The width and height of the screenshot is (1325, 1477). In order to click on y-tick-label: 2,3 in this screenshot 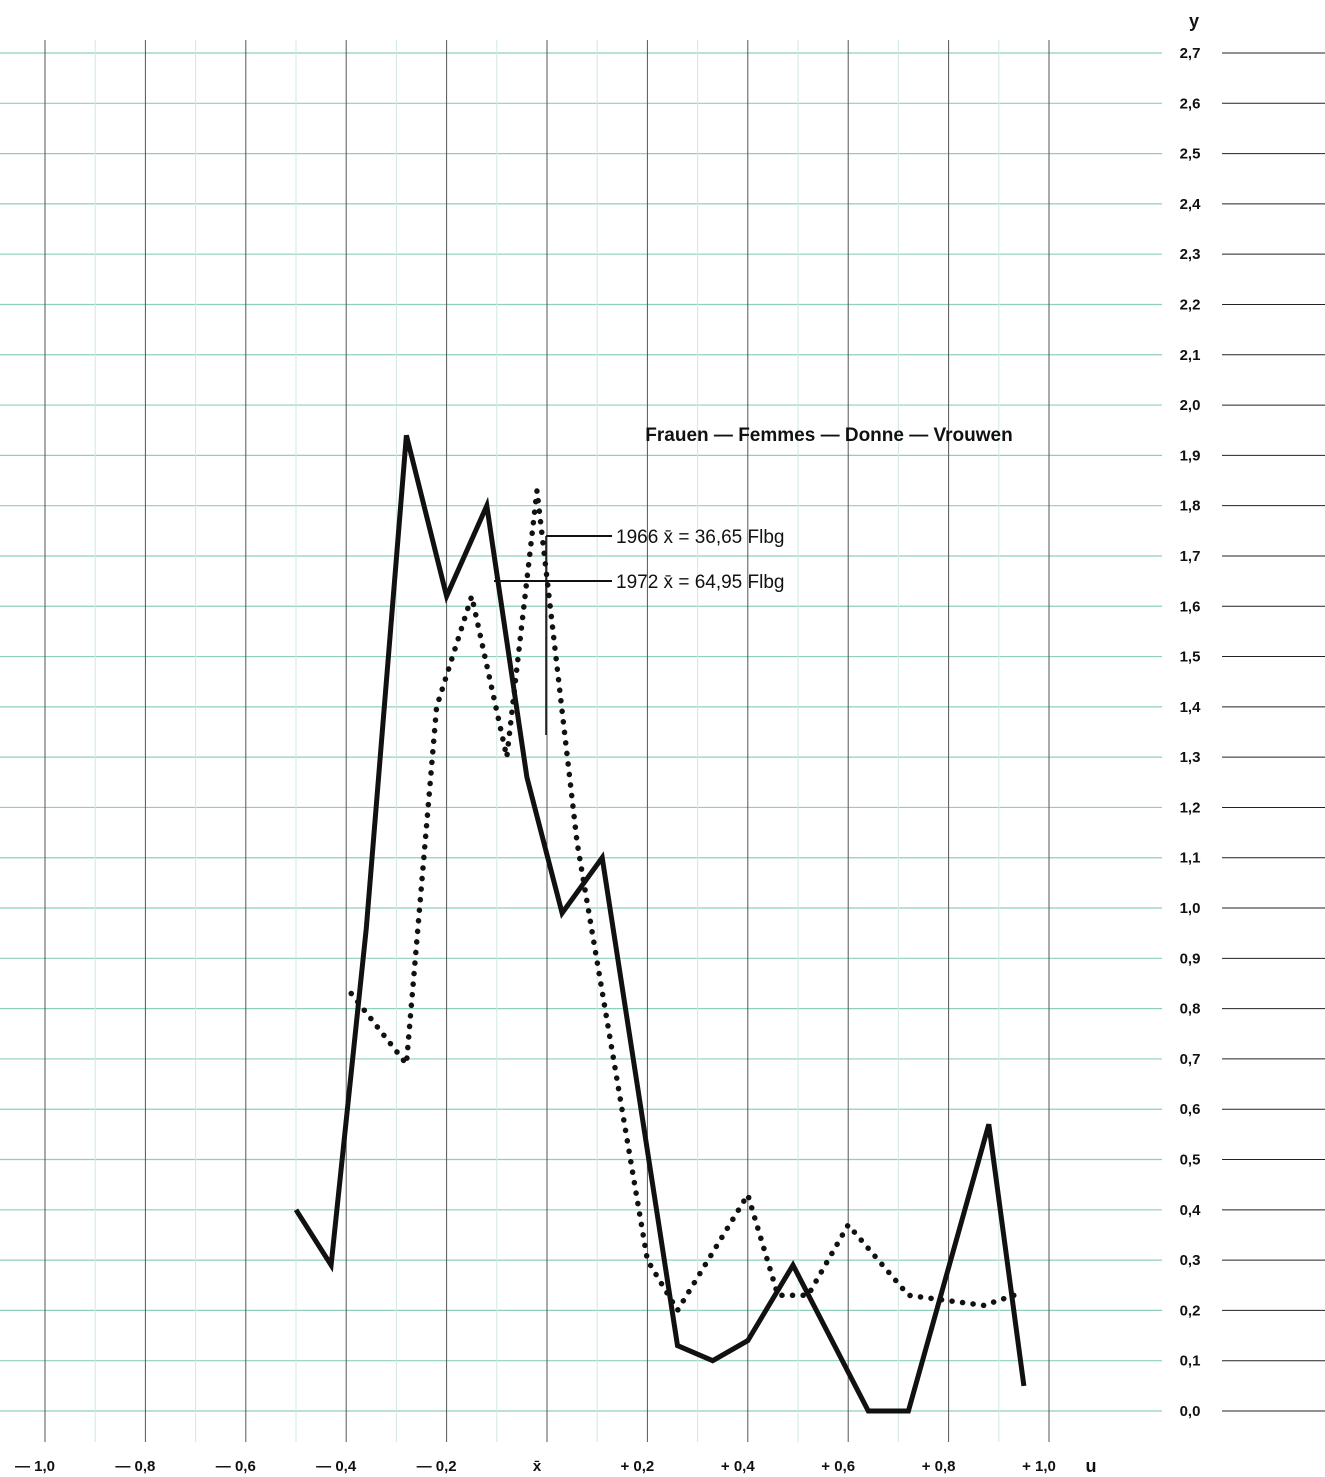, I will do `click(1190, 254)`.